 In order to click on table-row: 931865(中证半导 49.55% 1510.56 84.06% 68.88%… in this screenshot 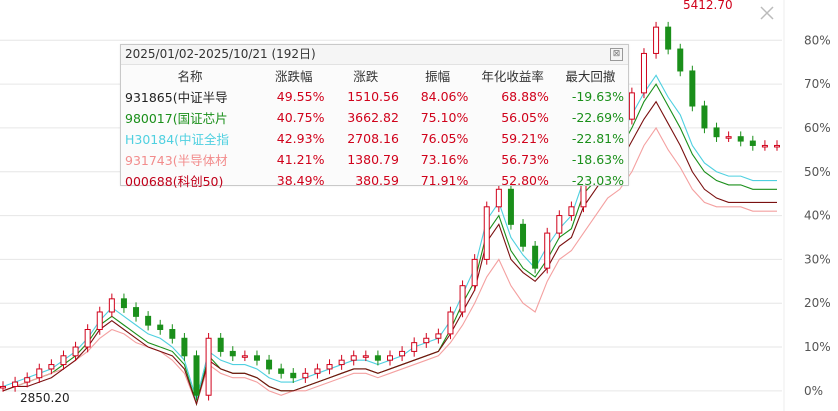, I will do `click(374, 96)`.